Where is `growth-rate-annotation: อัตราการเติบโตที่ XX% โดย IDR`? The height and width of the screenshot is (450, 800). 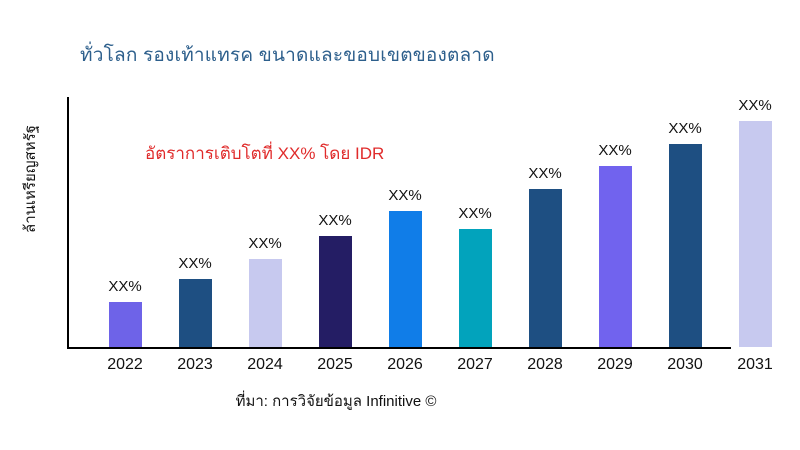 growth-rate-annotation: อัตราการเติบโตที่ XX% โดย IDR is located at coordinates (265, 153).